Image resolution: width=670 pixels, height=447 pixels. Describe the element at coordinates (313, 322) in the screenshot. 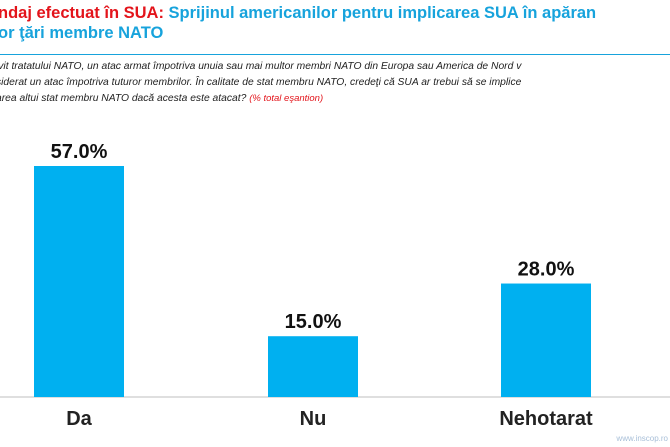

I see `data-label-nu: 15.0%` at that location.